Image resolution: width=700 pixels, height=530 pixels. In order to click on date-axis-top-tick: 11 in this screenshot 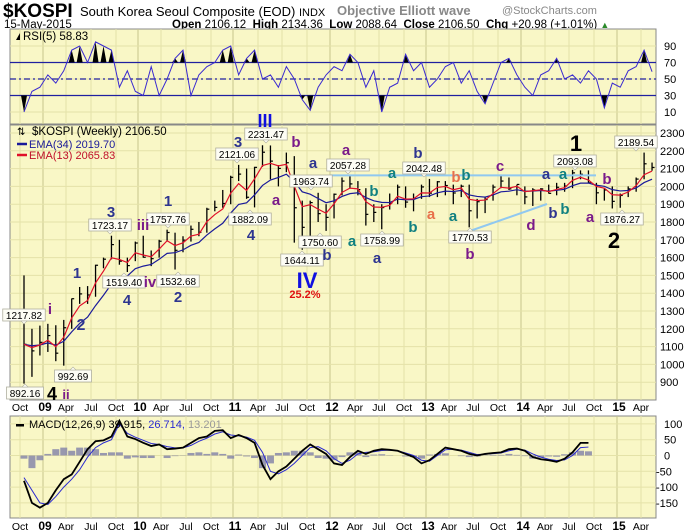, I will do `click(235, 407)`.